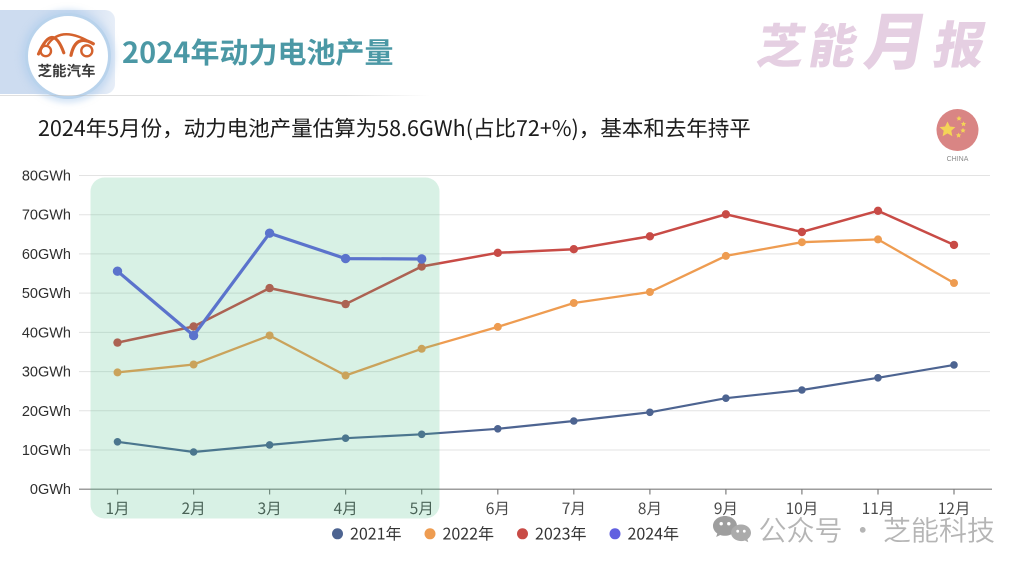 This screenshot has width=1024, height=571. What do you see at coordinates (46, 216) in the screenshot?
I see `svg-text: 70GWh` at bounding box center [46, 216].